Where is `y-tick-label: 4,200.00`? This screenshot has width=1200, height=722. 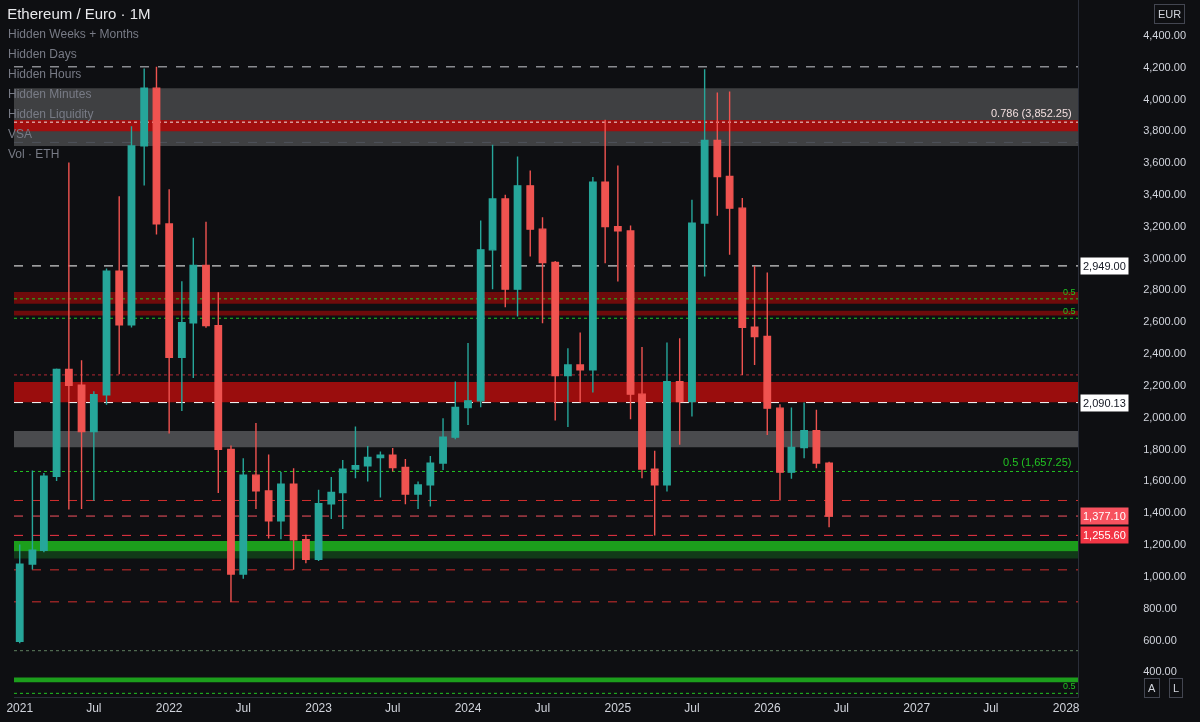 y-tick-label: 4,200.00 is located at coordinates (1165, 66).